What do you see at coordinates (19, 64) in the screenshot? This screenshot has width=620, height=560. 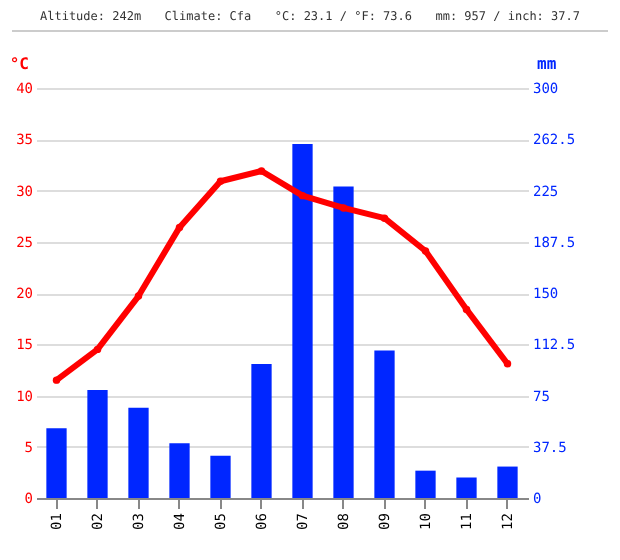 I see `y-axis-title: °C` at bounding box center [19, 64].